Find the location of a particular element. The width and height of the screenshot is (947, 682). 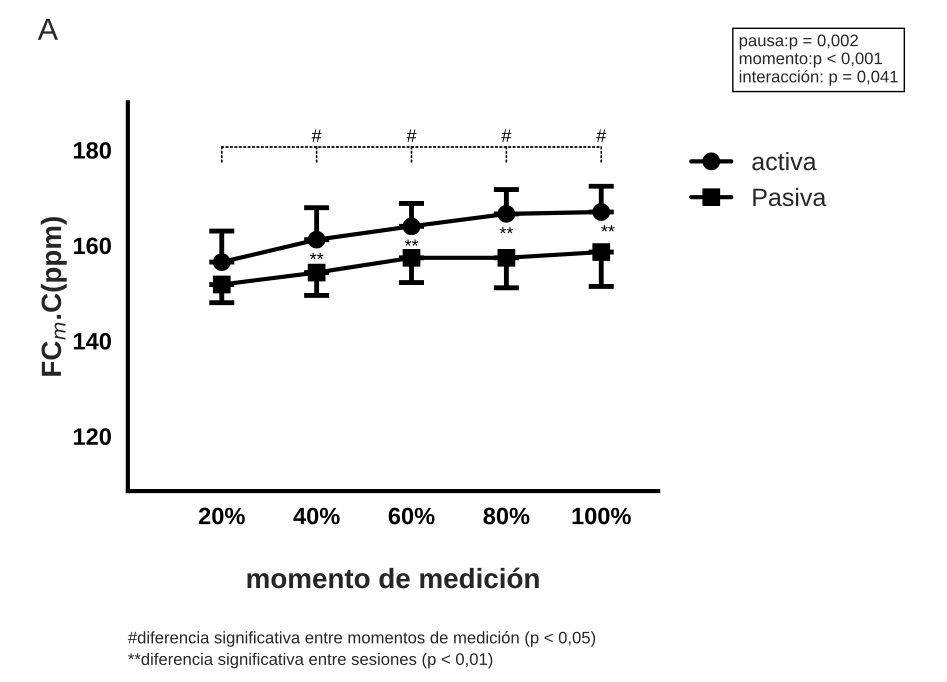

x-tick-label: 20% is located at coordinates (221, 516).